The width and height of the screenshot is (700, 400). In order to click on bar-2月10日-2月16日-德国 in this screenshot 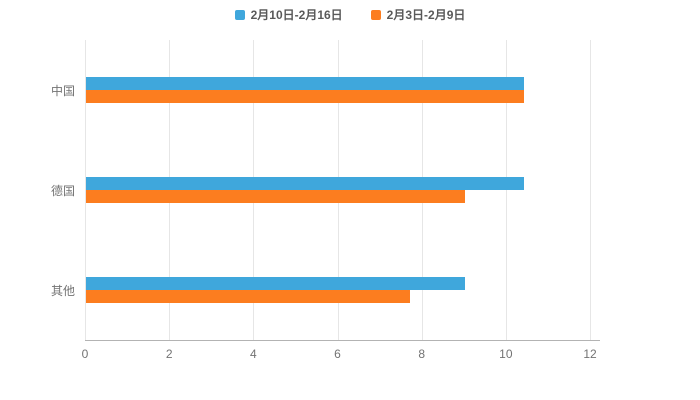, I will do `click(305, 183)`.